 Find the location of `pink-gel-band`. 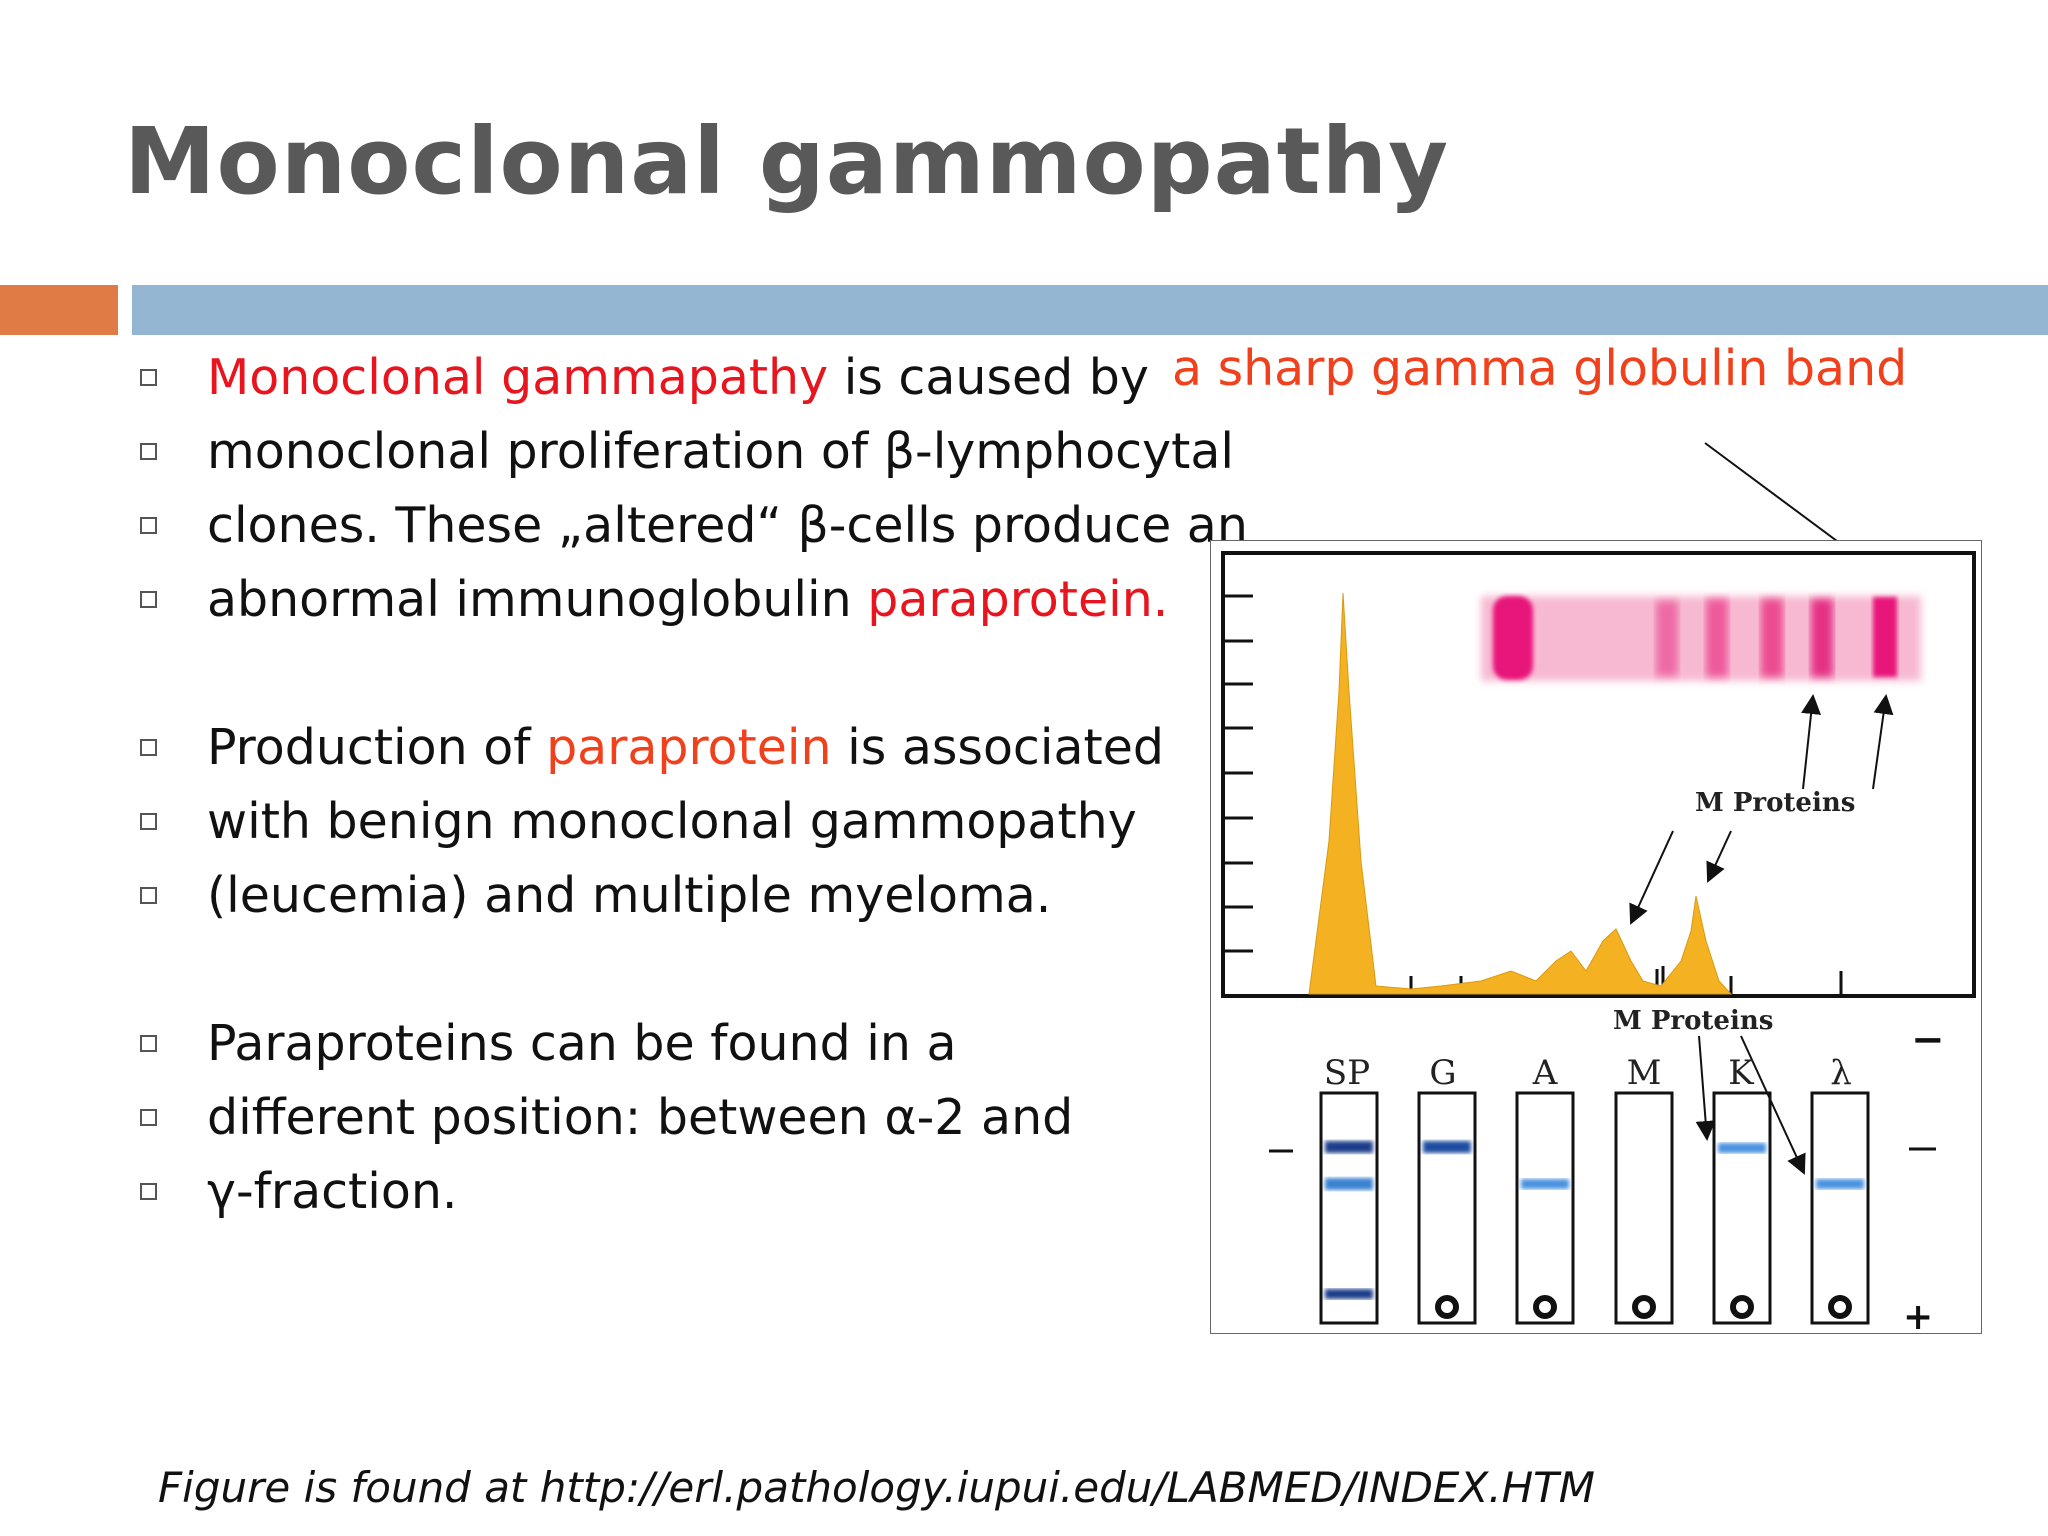

pink-gel-band is located at coordinates (1701, 638).